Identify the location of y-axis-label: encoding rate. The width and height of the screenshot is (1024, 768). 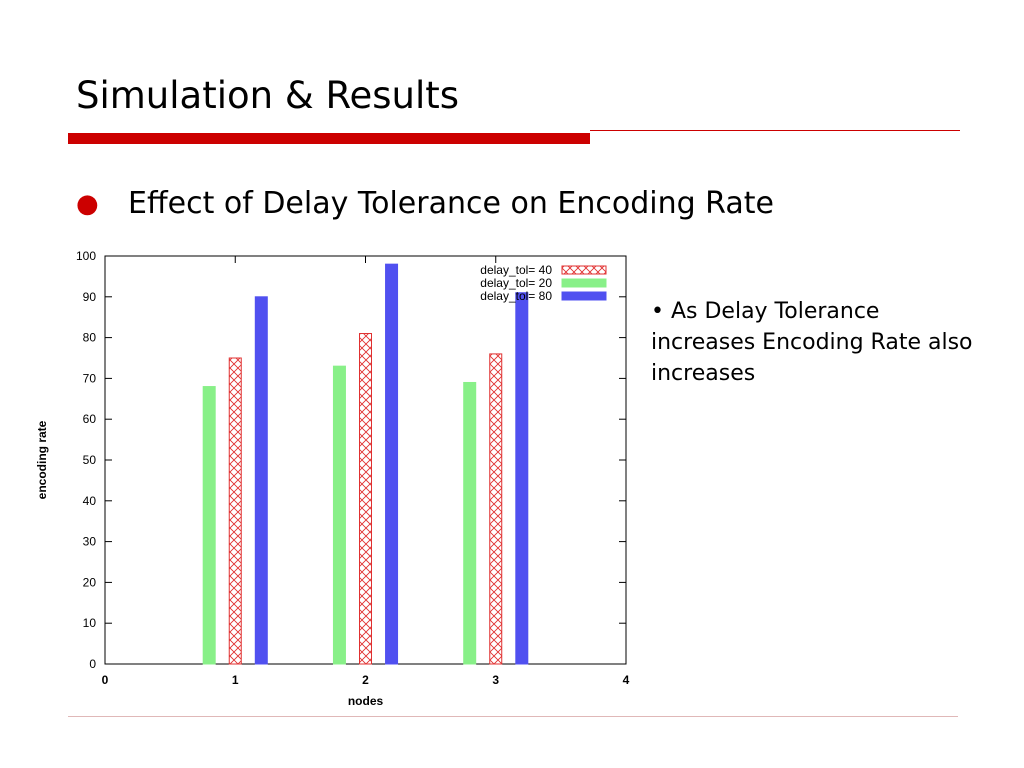
(42, 459).